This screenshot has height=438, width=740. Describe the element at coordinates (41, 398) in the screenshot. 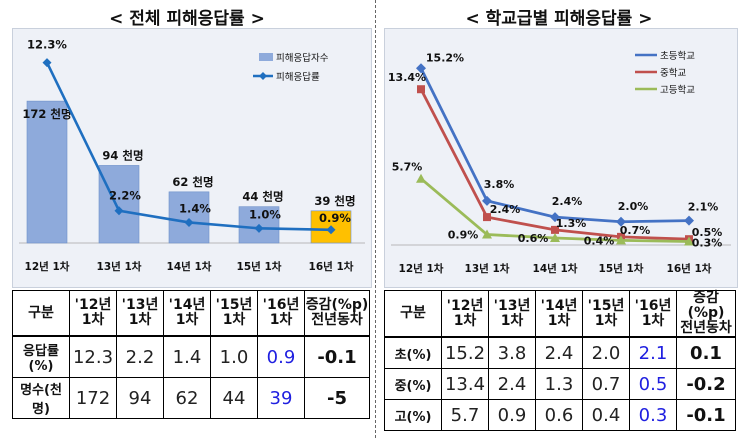

I see `table-row-label: 명수(천명)` at that location.